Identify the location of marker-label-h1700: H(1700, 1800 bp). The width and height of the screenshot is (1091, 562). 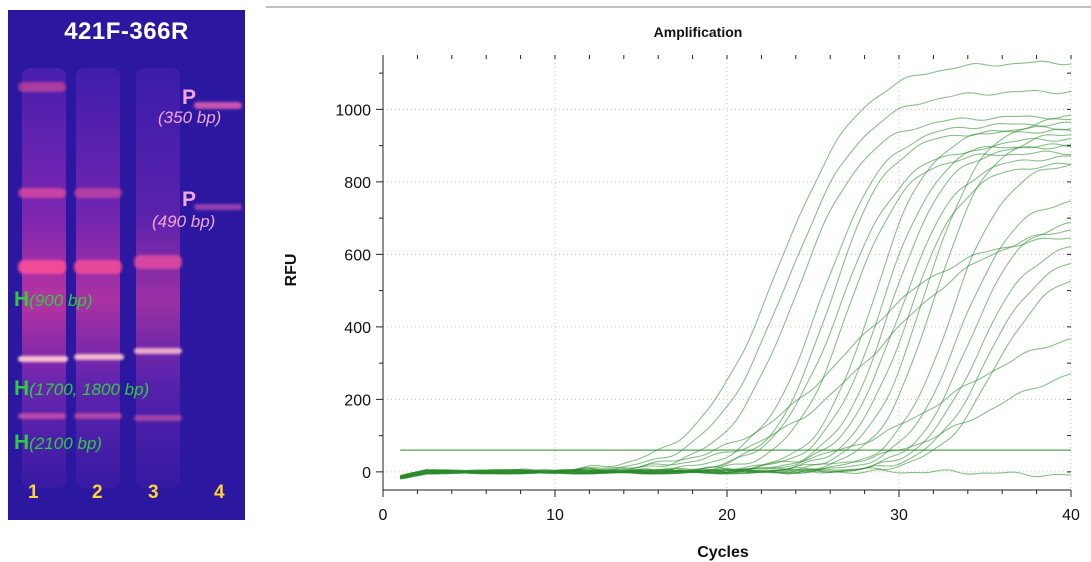
(82, 388).